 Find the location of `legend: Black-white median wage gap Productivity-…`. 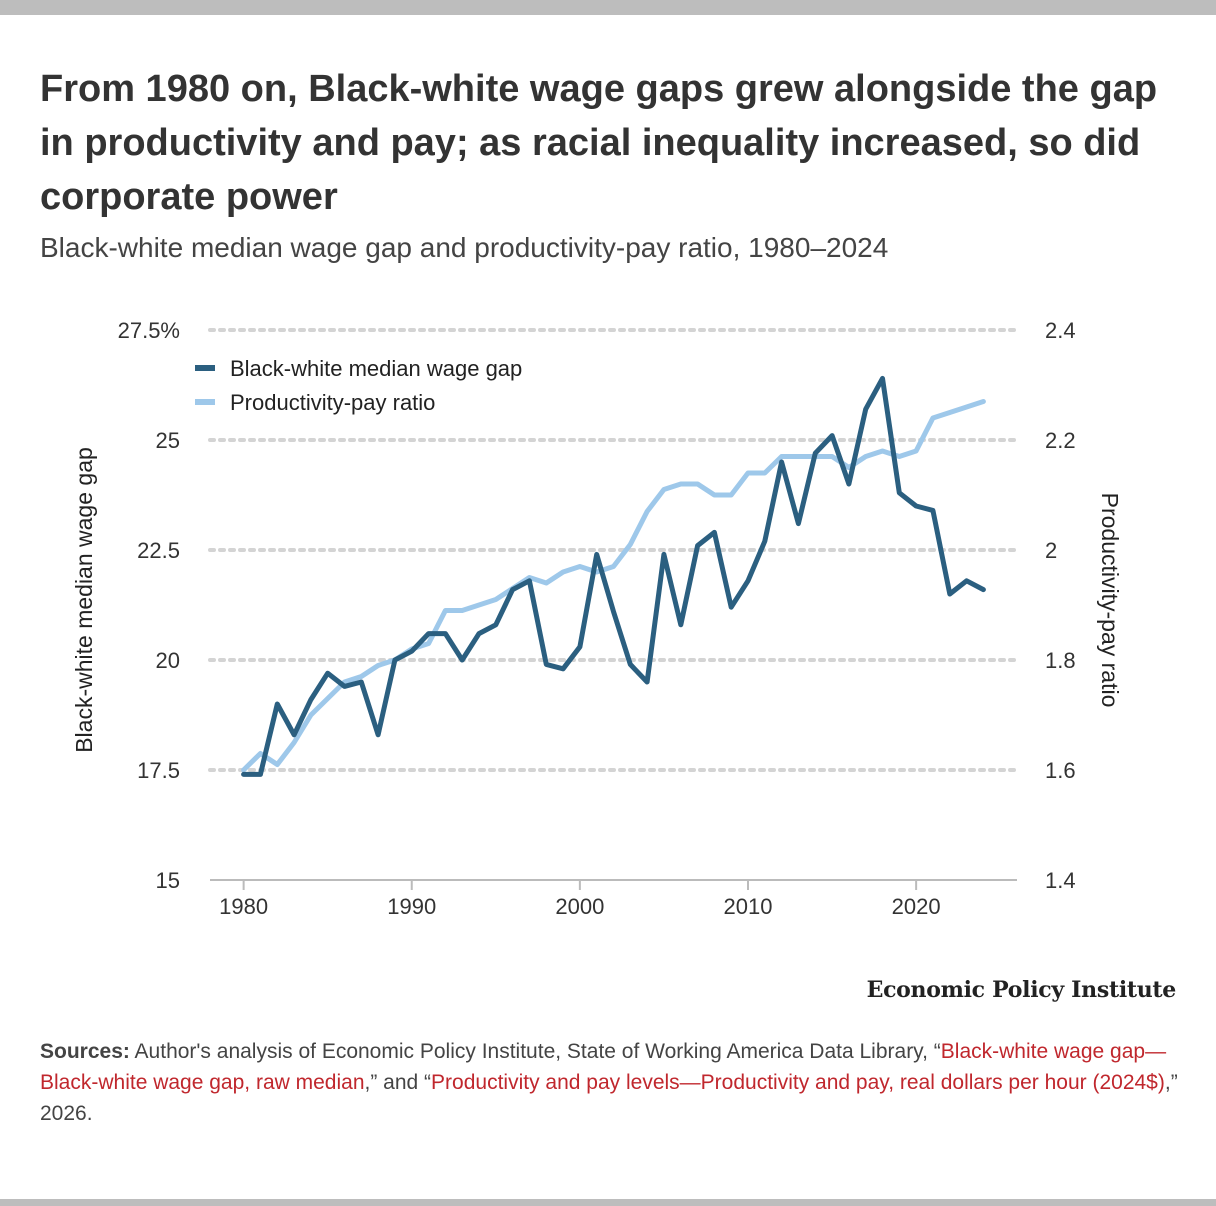

legend: Black-white median wage gap Productivity-… is located at coordinates (358, 385).